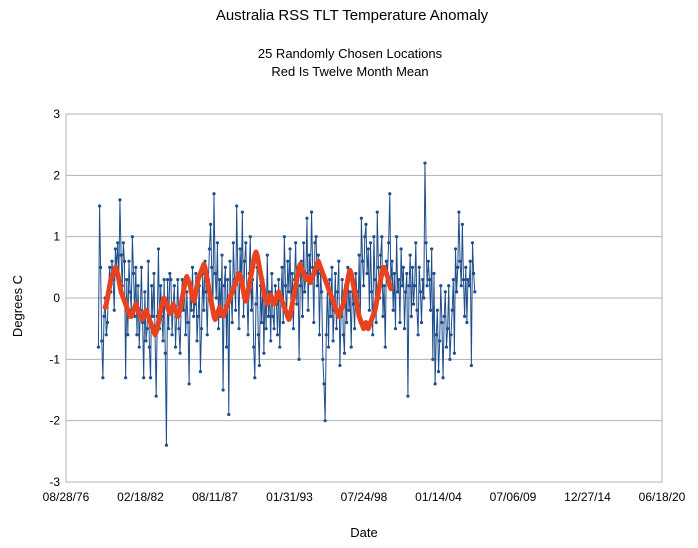 The image size is (698, 548). What do you see at coordinates (289, 497) in the screenshot?
I see `x-tick-label: 01/31/93` at bounding box center [289, 497].